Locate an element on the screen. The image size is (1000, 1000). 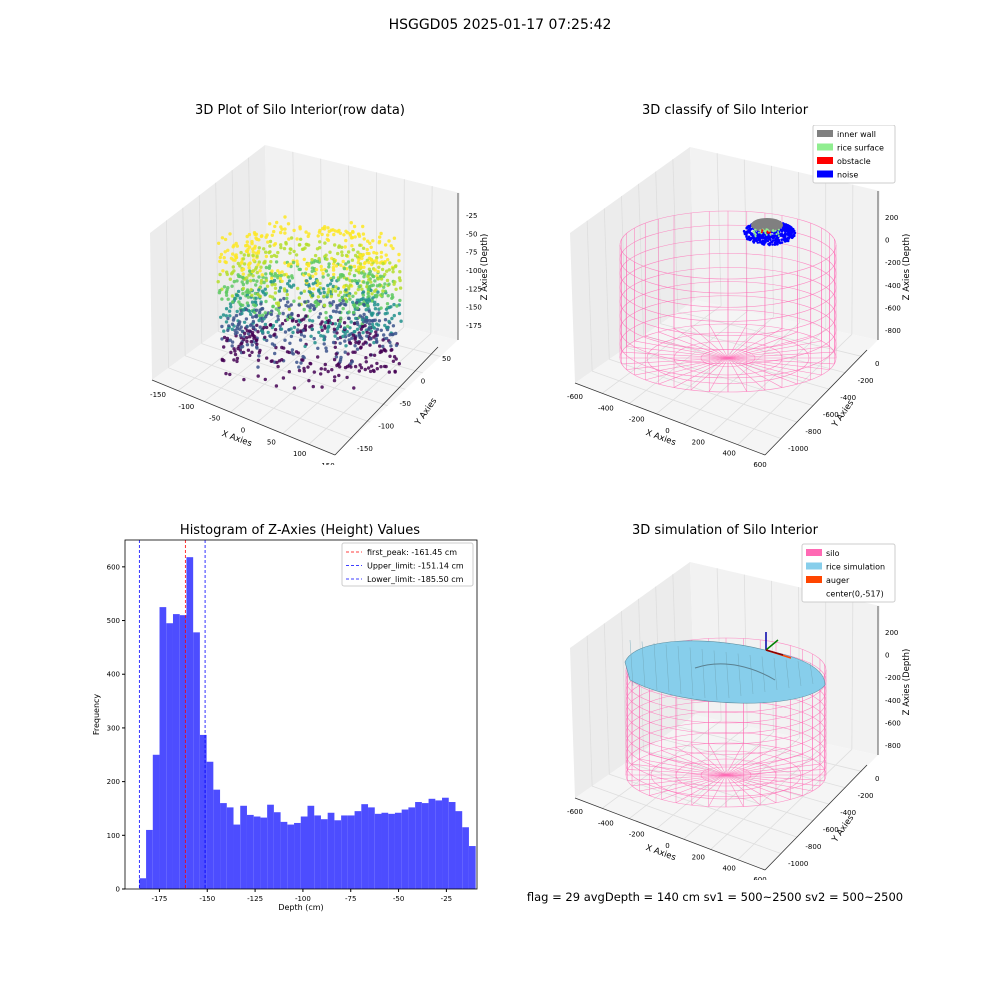
classify-legend: inner wall rice surface obstacle noise is located at coordinates (854, 154).